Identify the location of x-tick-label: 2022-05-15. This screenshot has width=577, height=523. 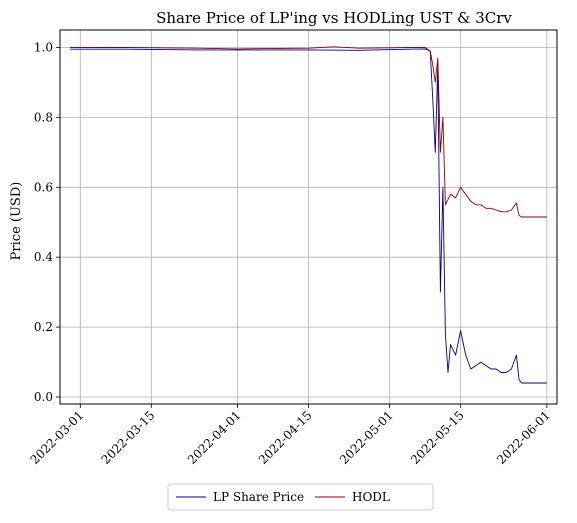
(437, 437).